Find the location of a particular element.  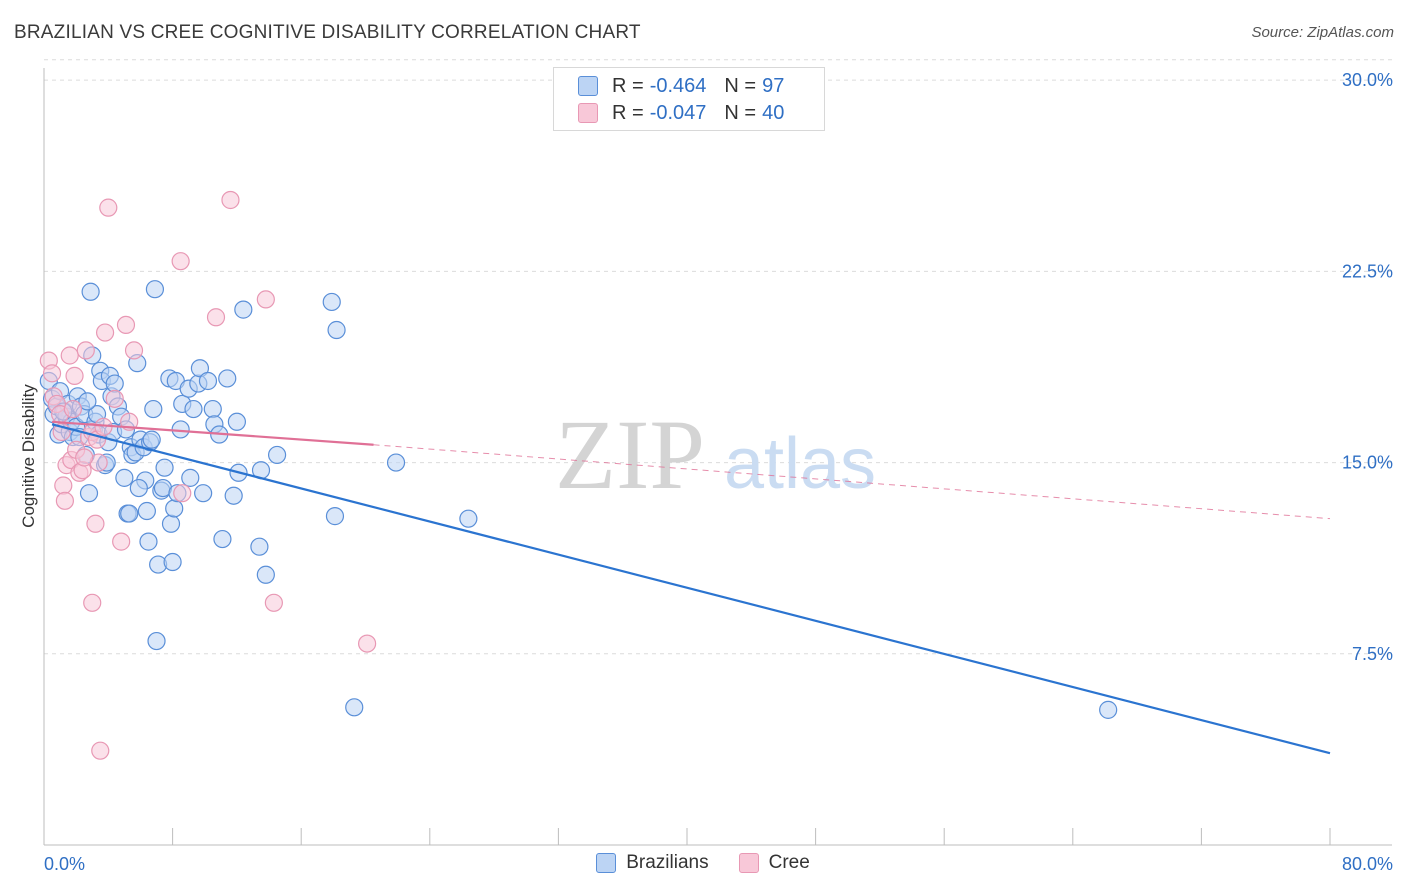

series-legend-brazilians: Brazilians is located at coordinates (652, 863).